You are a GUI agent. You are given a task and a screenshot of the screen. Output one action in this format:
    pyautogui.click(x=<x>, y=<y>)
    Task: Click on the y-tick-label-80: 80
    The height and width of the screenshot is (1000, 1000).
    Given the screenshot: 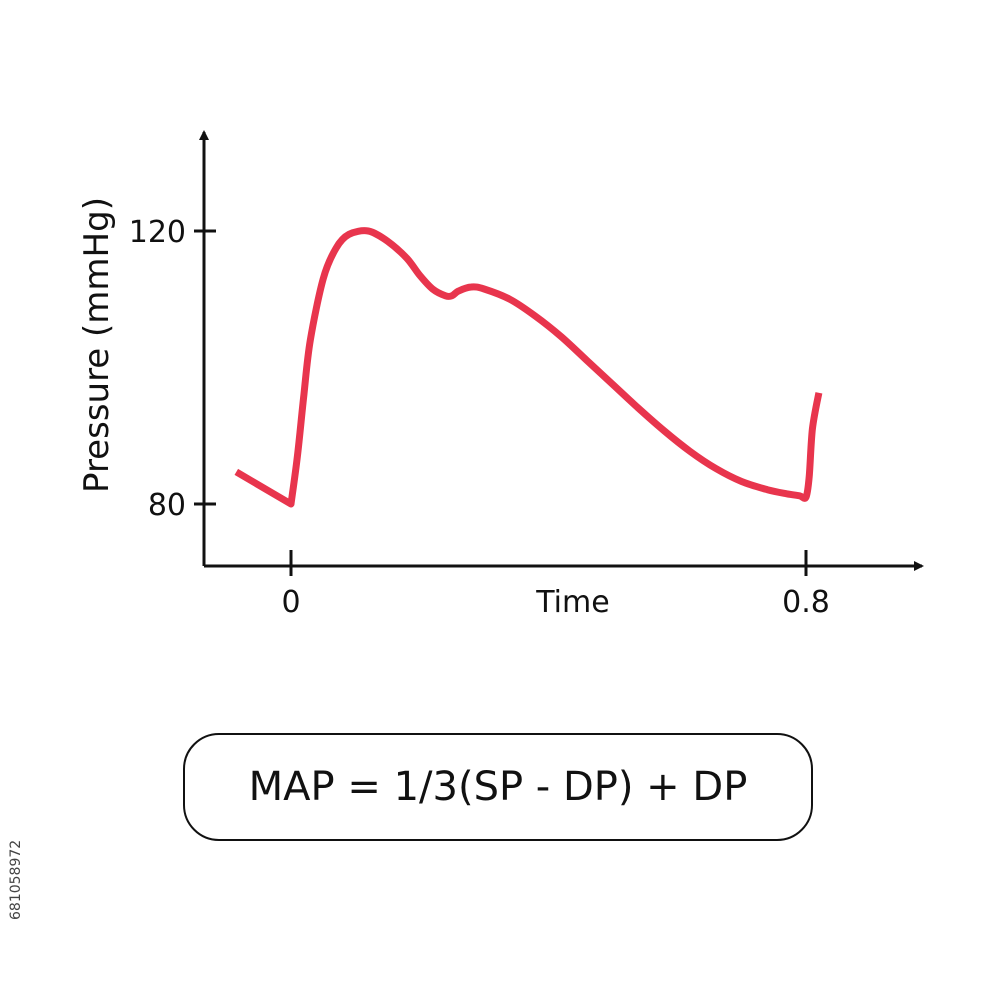 What is the action you would take?
    pyautogui.click(x=167, y=505)
    